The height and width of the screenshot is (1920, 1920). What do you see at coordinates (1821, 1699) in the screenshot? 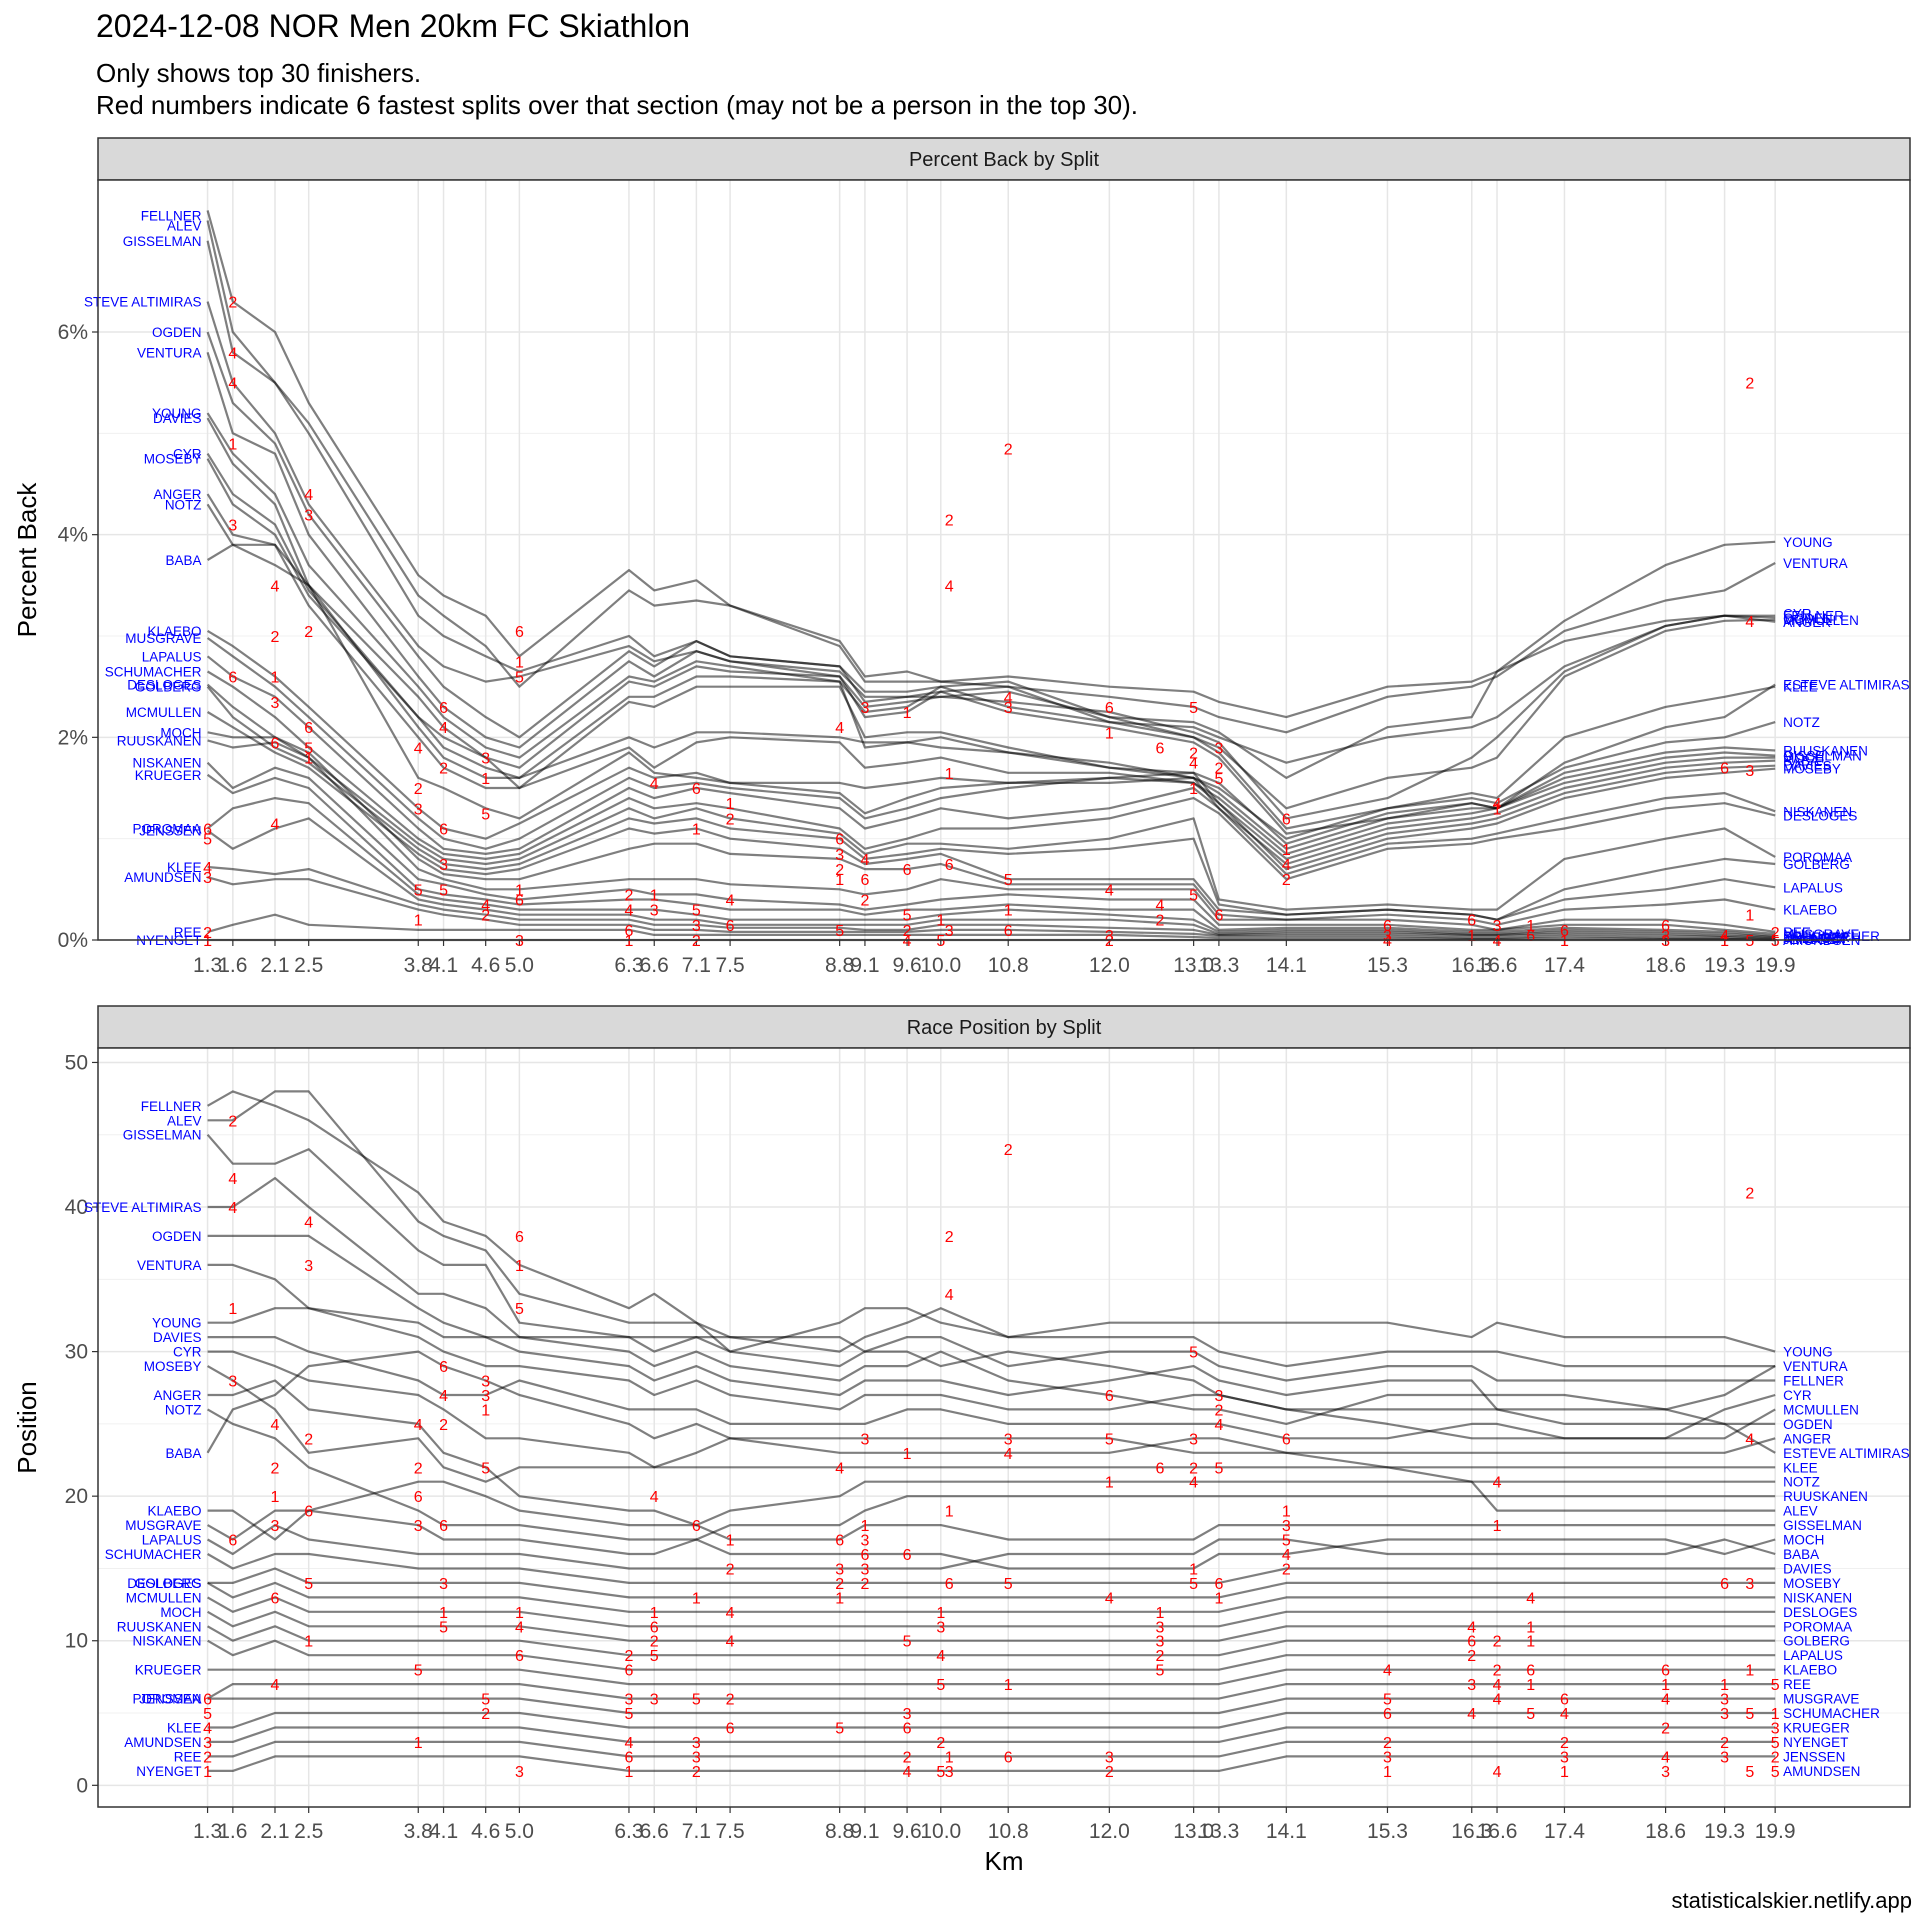
I see `end-name-label: MUSGRAVE` at bounding box center [1821, 1699].